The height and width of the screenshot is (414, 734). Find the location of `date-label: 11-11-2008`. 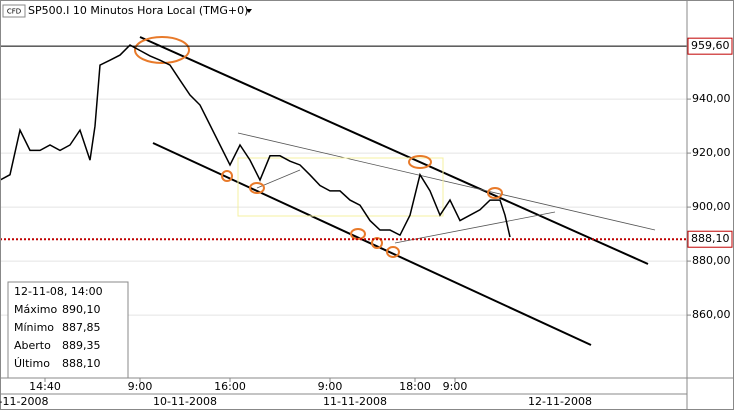

date-label: 11-11-2008 is located at coordinates (355, 401).